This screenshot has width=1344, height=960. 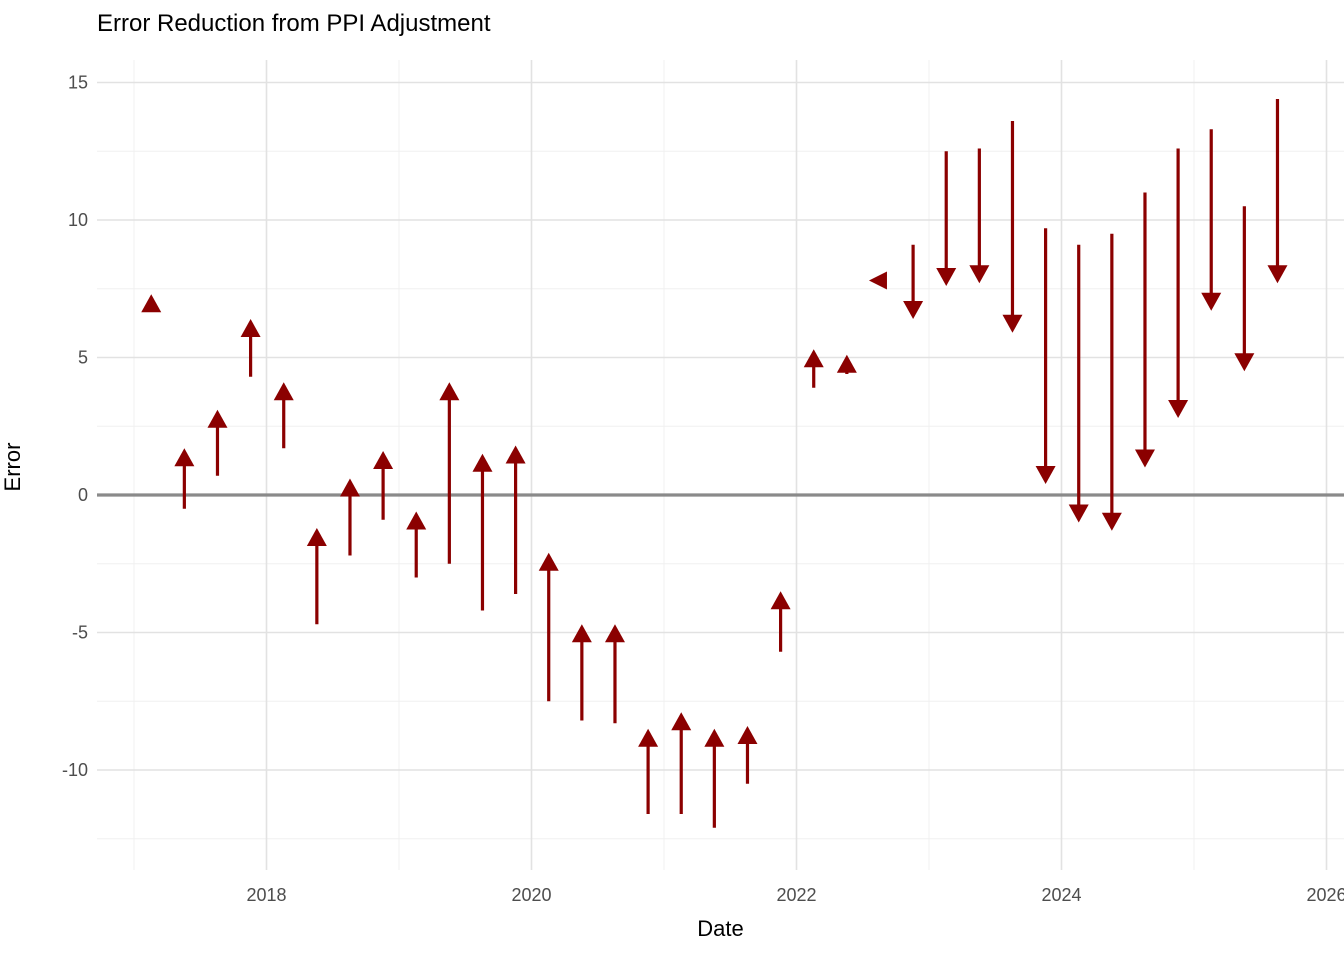 What do you see at coordinates (1061, 895) in the screenshot?
I see `x-tick-label: 2024` at bounding box center [1061, 895].